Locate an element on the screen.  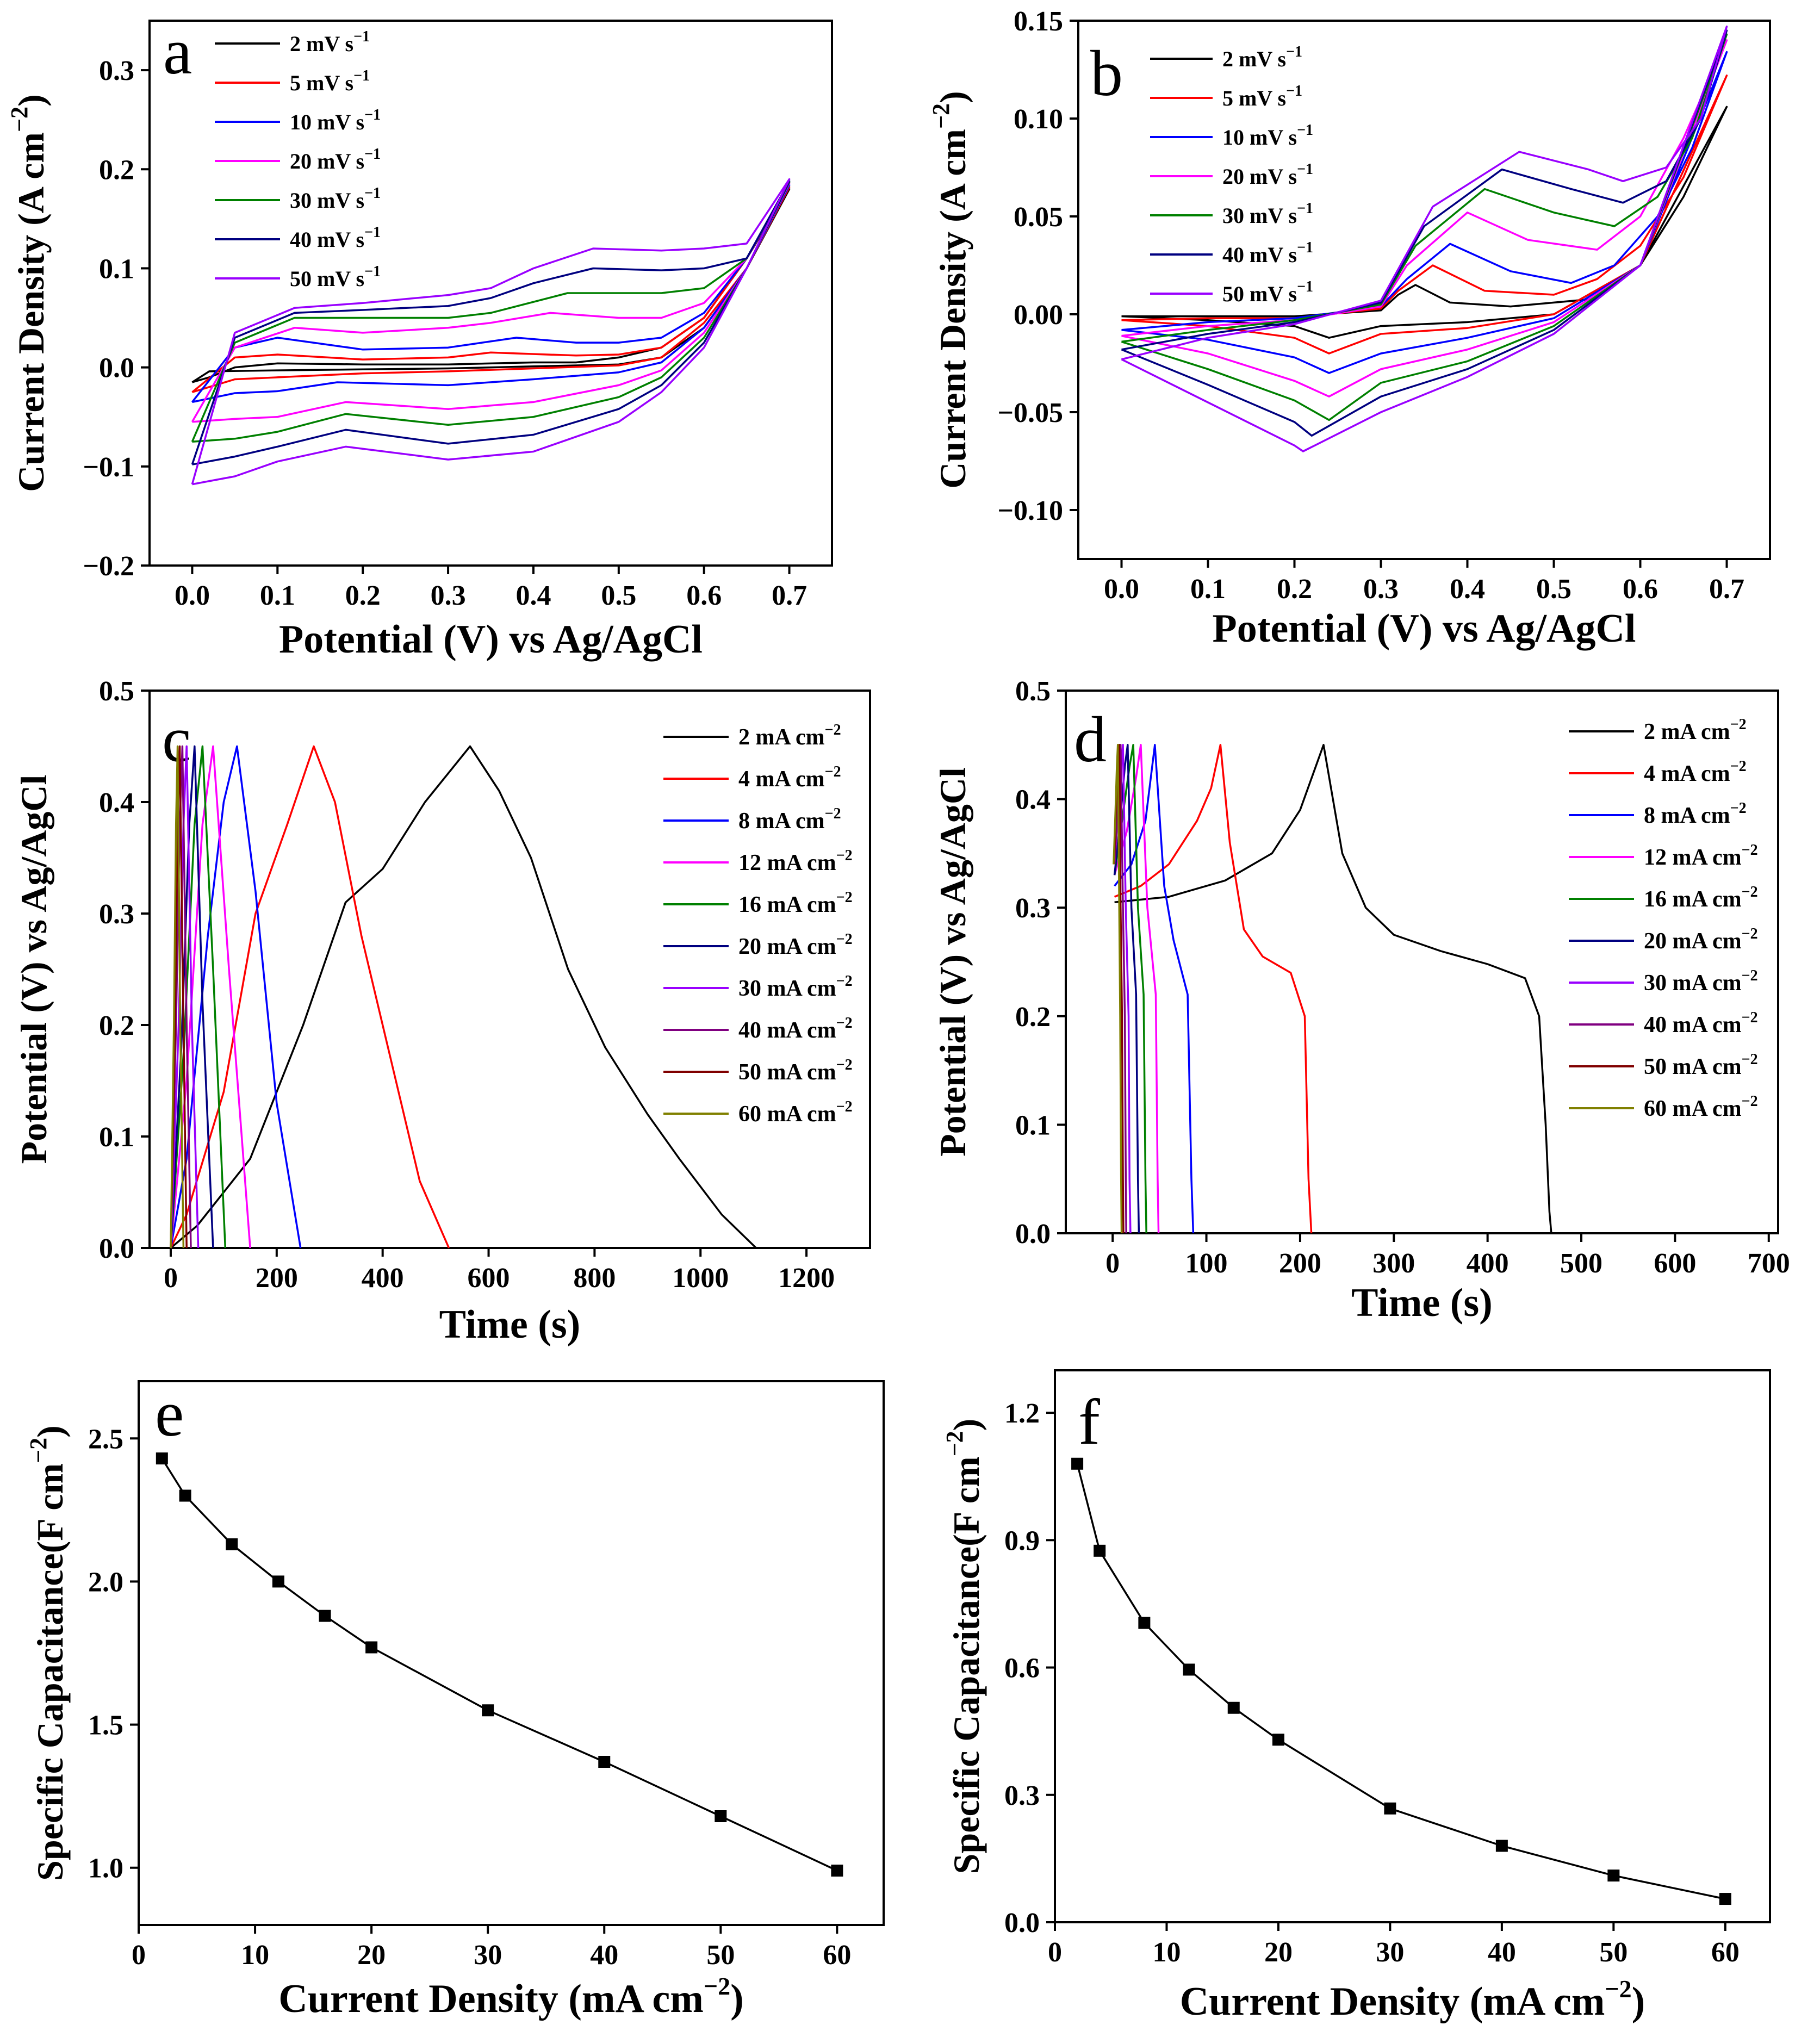
legend-entry: 16 mA cm−2 is located at coordinates (1701, 898).